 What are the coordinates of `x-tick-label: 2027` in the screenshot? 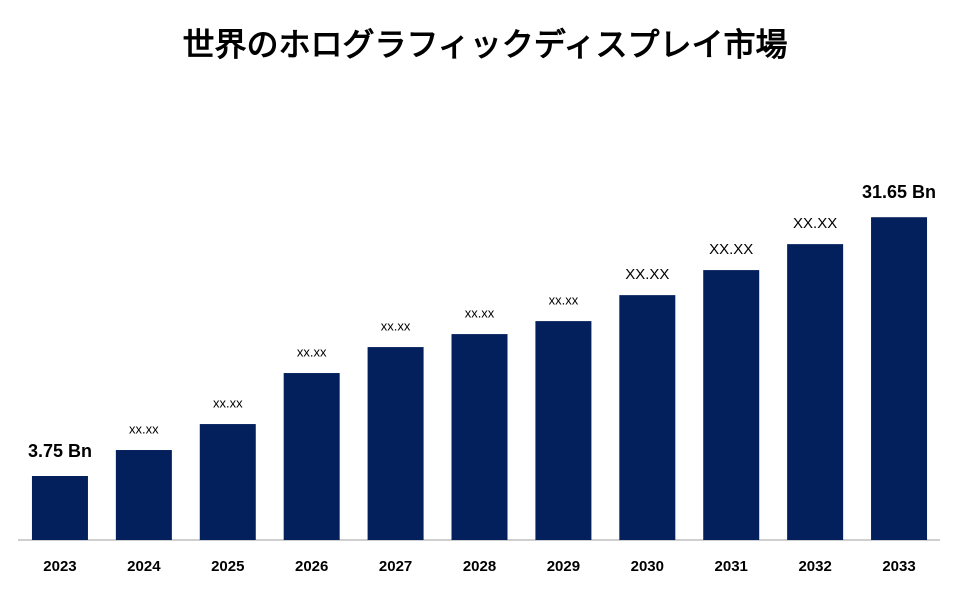 It's located at (395, 566).